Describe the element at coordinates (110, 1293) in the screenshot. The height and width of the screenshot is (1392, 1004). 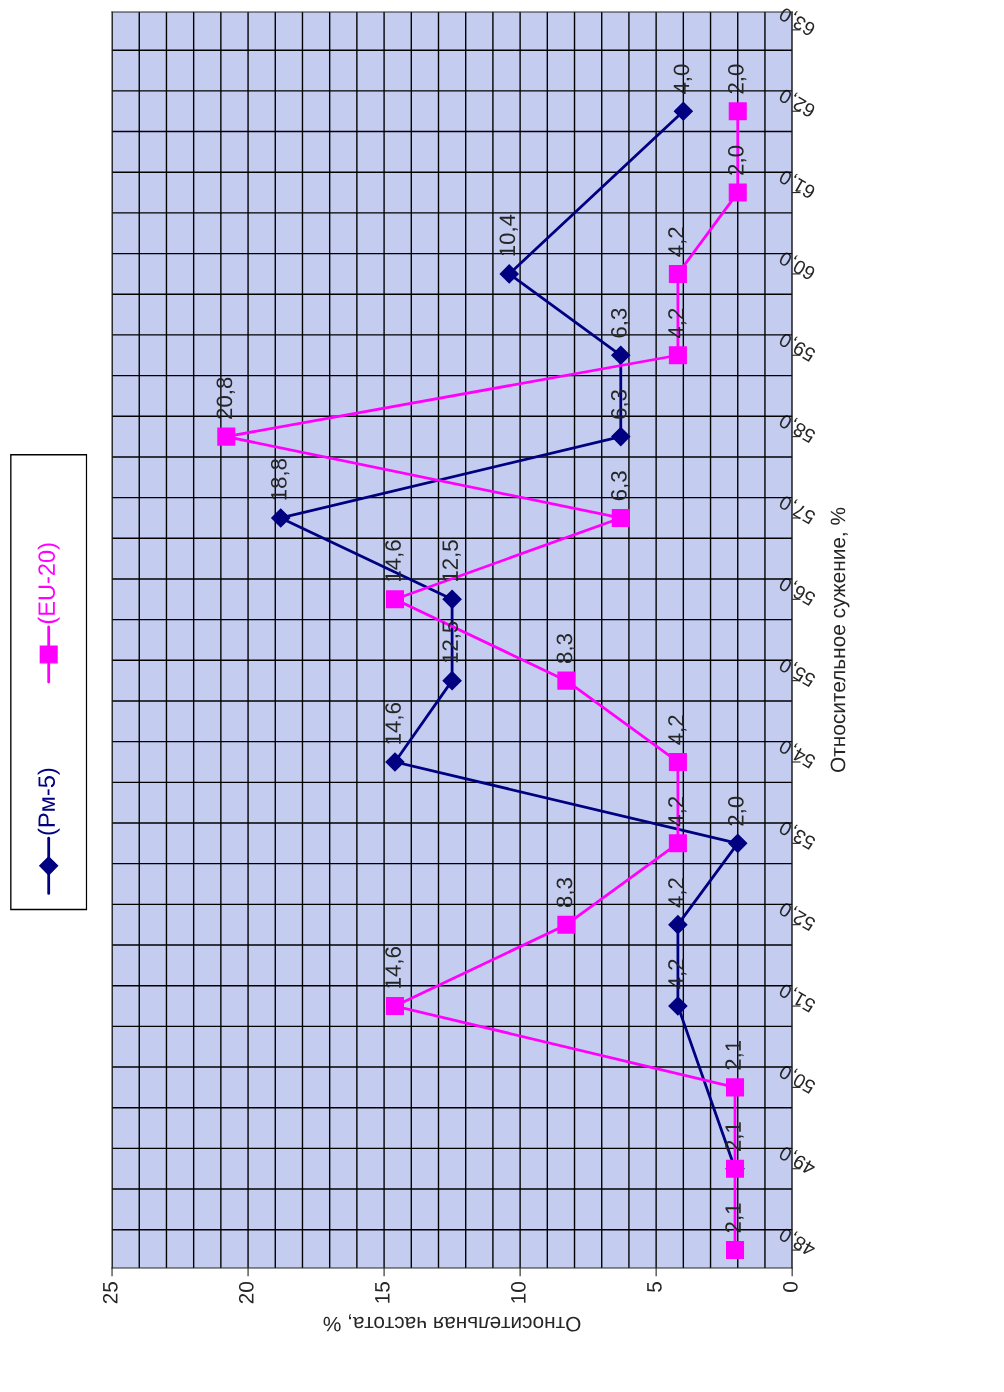
I see `x-tick-label: 25` at that location.